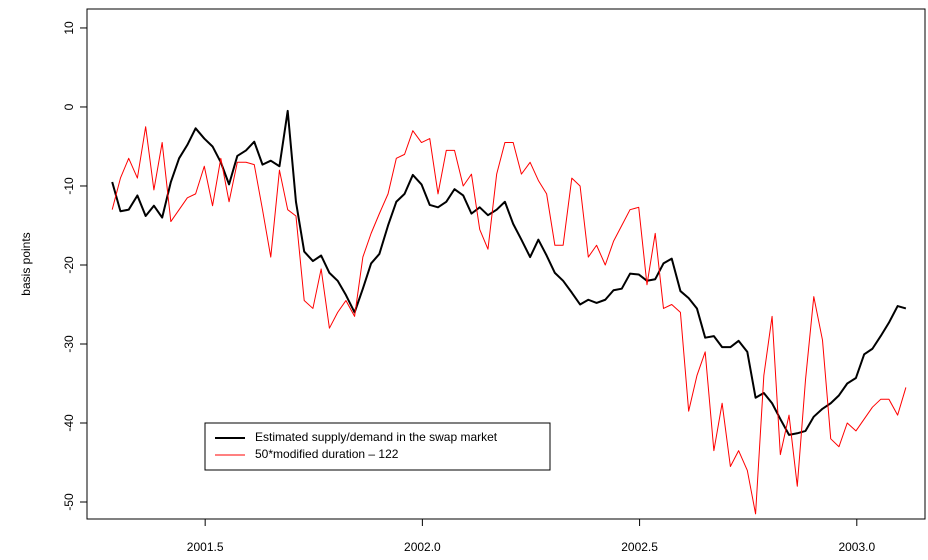 This screenshot has width=928, height=560. Describe the element at coordinates (69, 502) in the screenshot. I see `y-tick-label: -50` at that location.